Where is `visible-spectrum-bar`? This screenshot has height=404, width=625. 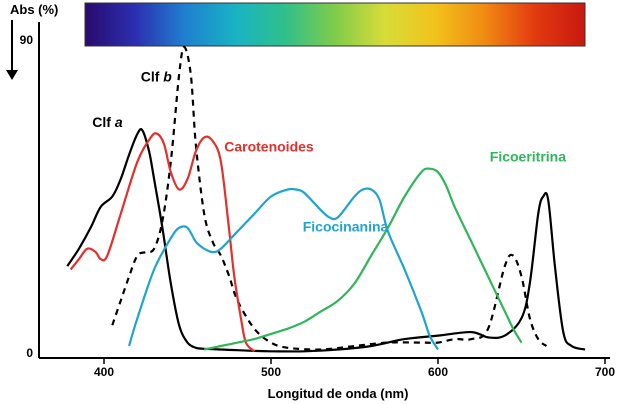
visible-spectrum-bar is located at coordinates (335, 24).